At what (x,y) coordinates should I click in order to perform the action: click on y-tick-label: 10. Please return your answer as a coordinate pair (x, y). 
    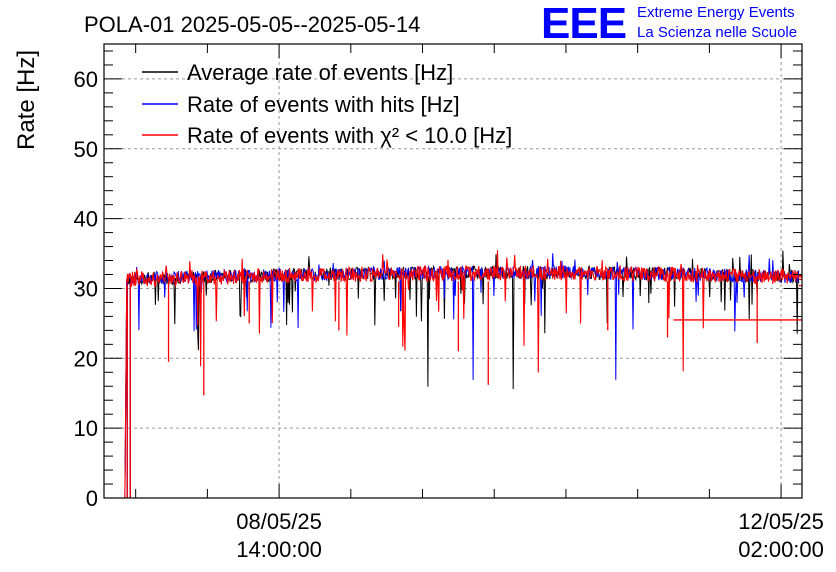
    Looking at the image, I should click on (86, 428).